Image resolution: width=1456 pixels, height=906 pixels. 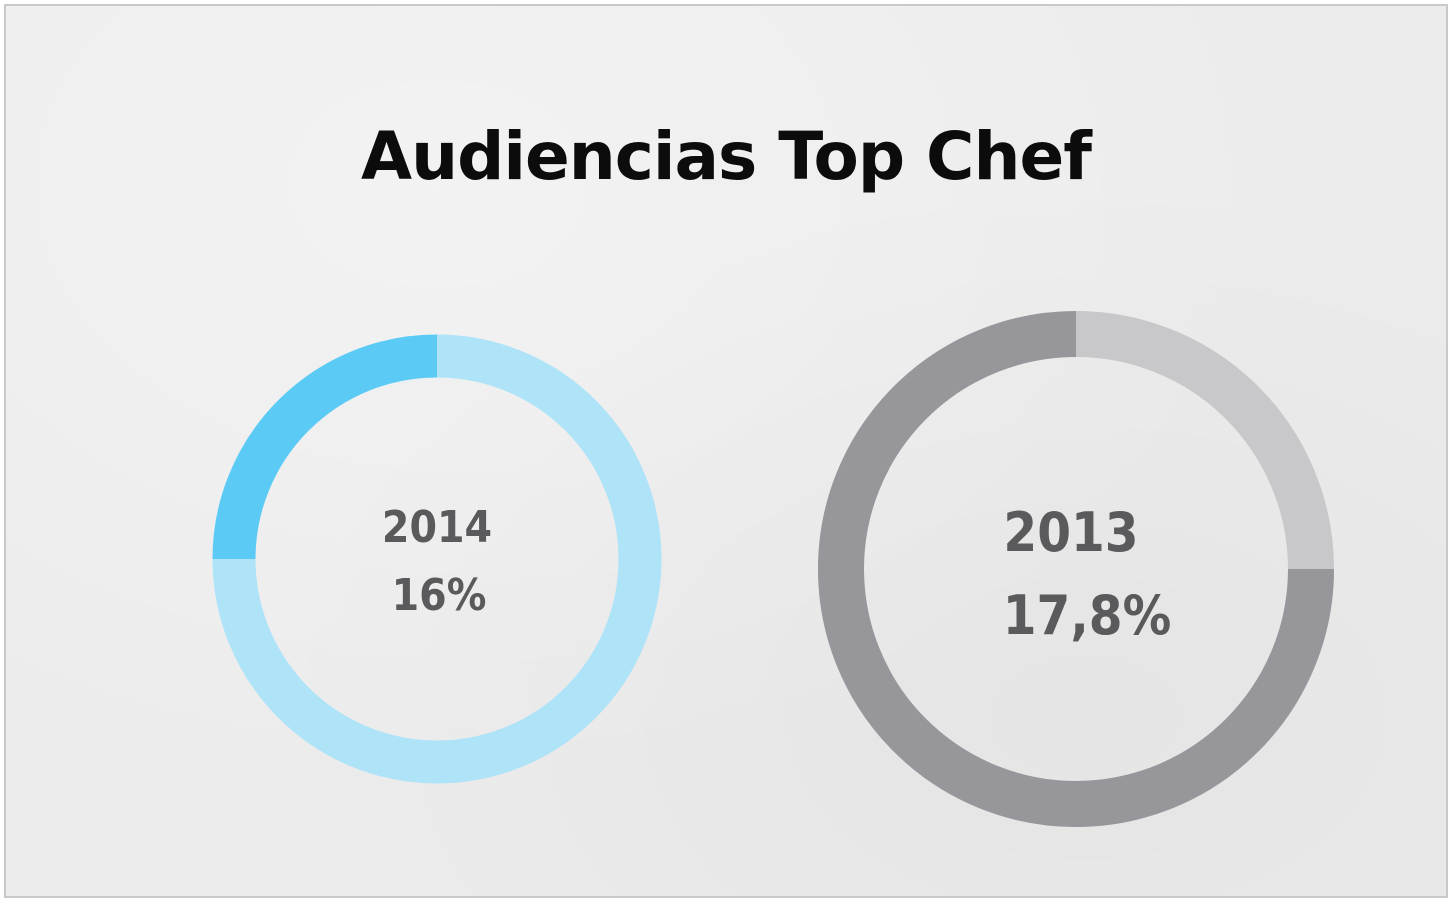 What do you see at coordinates (1070, 532) in the screenshot?
I see `donut-2013-year-label: 2013` at bounding box center [1070, 532].